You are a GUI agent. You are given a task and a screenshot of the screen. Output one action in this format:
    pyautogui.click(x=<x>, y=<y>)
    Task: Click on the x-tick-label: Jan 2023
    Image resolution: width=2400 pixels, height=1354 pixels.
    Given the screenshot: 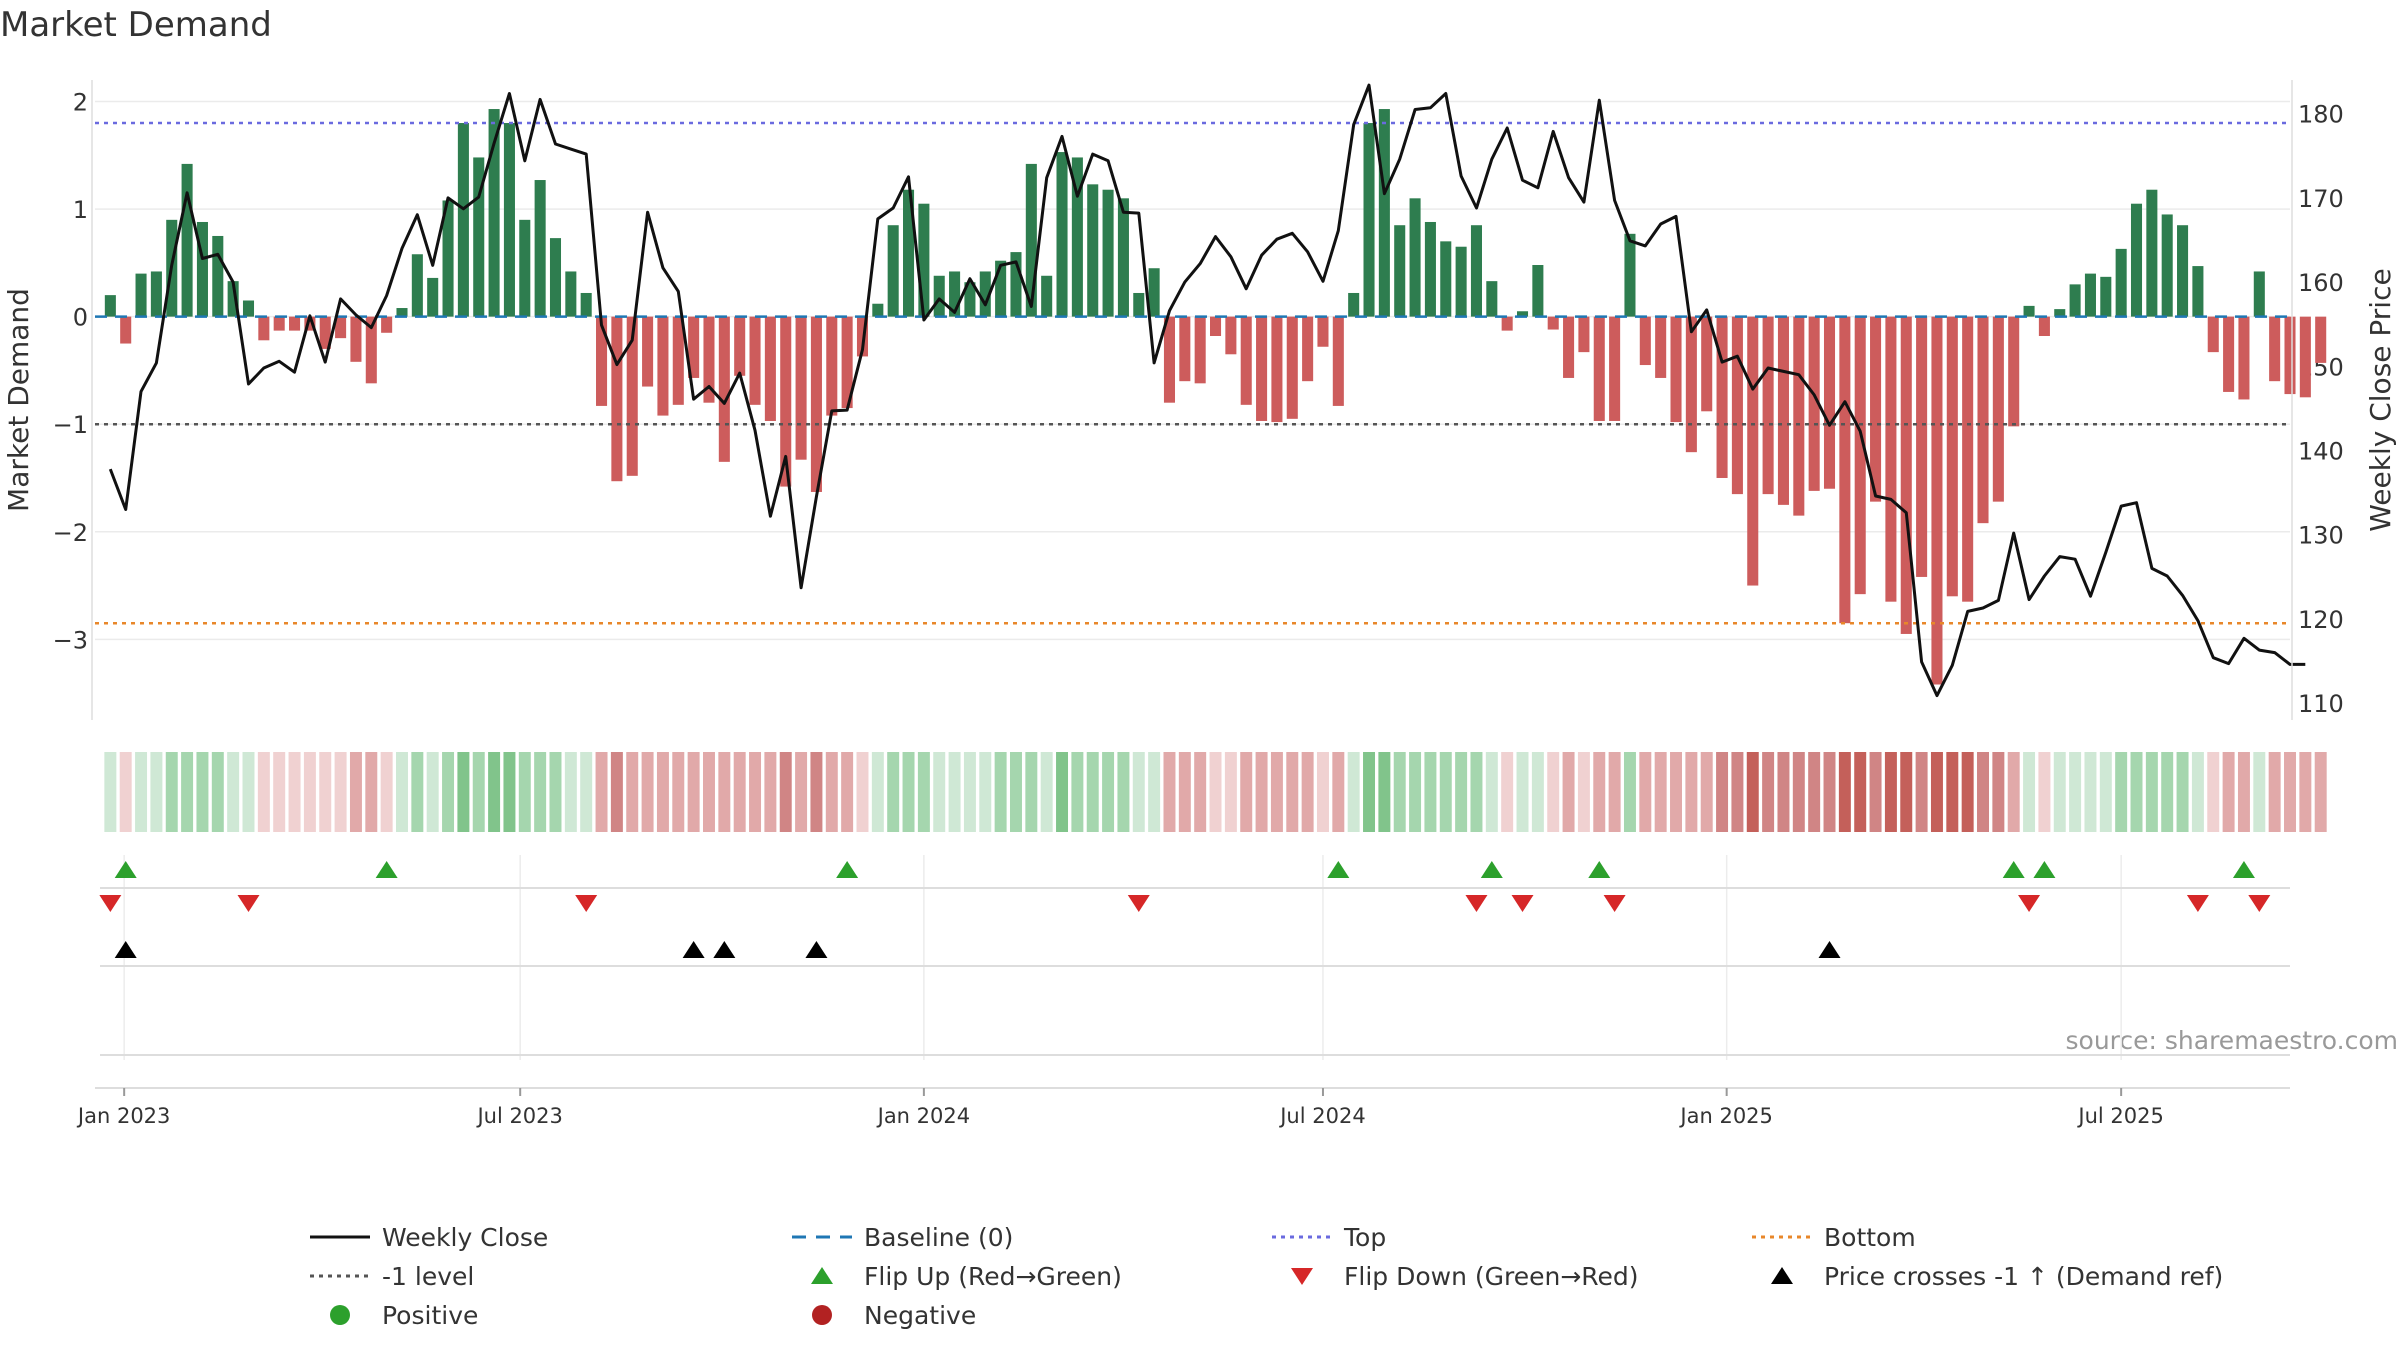 What is the action you would take?
    pyautogui.click(x=123, y=1116)
    